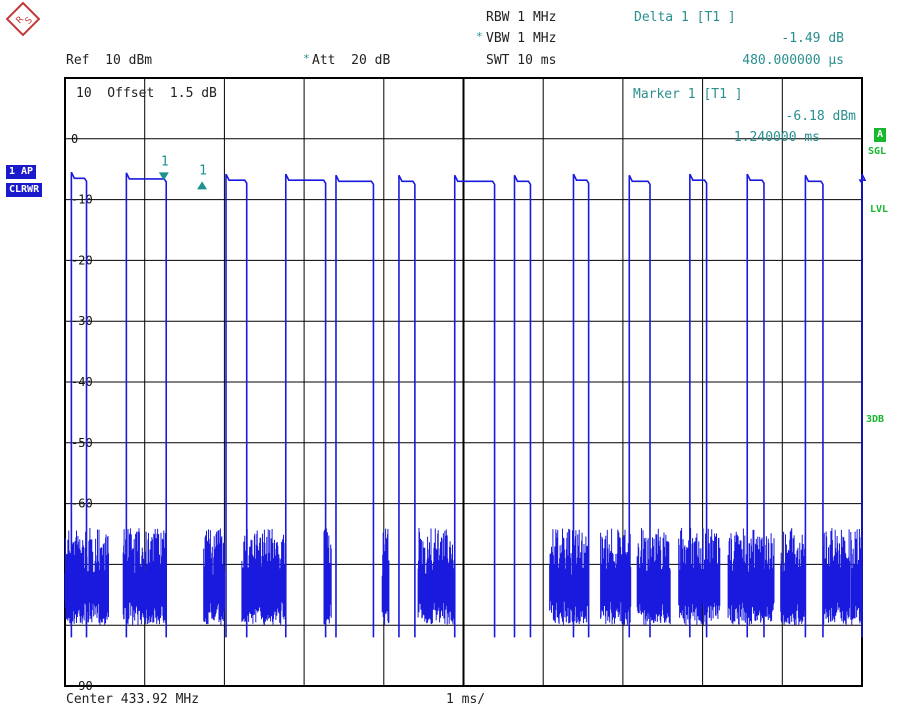 Image resolution: width=900 pixels, height=715 pixels. Describe the element at coordinates (793, 60) in the screenshot. I see `delta-marker-time: 480.000000 µs` at that location.